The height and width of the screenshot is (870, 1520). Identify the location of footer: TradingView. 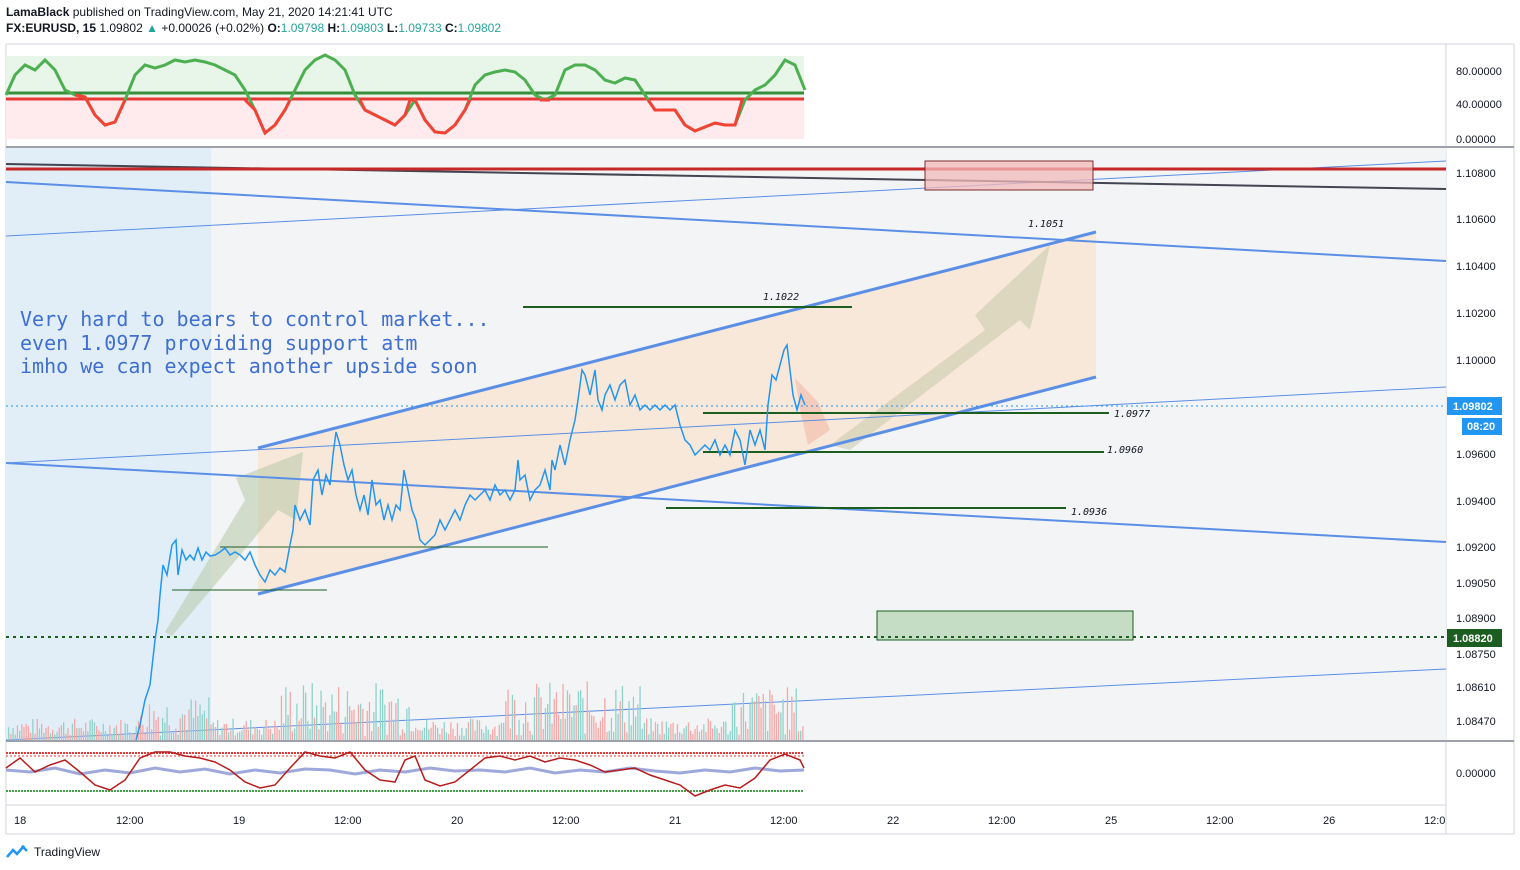
(53, 852).